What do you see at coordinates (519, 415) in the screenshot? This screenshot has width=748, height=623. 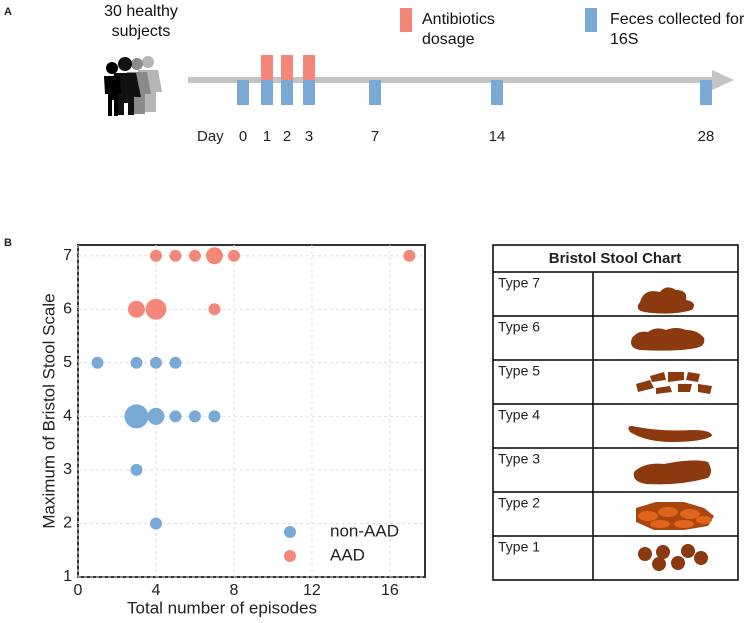 I see `row-label: Type 4` at bounding box center [519, 415].